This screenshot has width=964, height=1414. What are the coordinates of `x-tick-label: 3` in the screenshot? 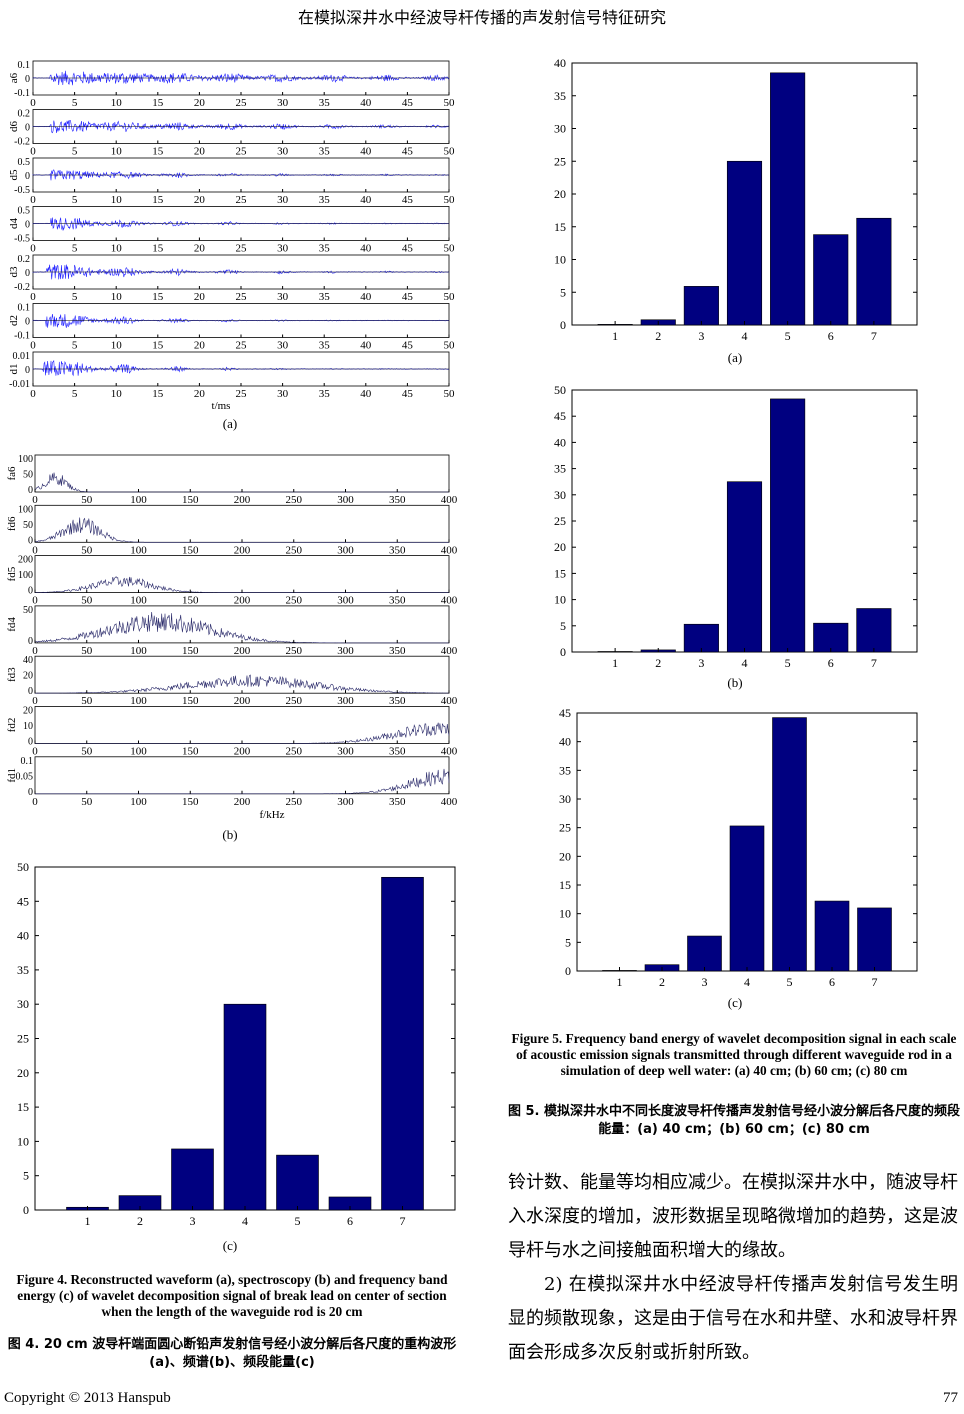 It's located at (705, 982).